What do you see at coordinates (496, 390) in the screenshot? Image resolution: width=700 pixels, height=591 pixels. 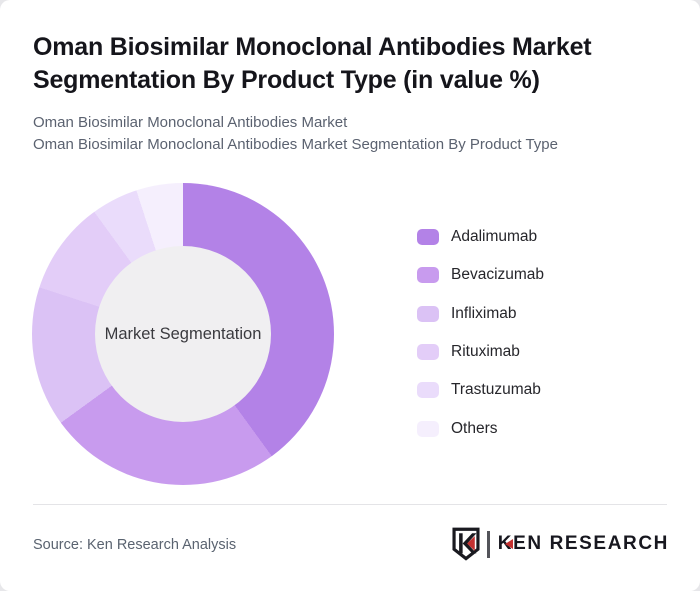 I see `legend-label: Trastuzumab` at bounding box center [496, 390].